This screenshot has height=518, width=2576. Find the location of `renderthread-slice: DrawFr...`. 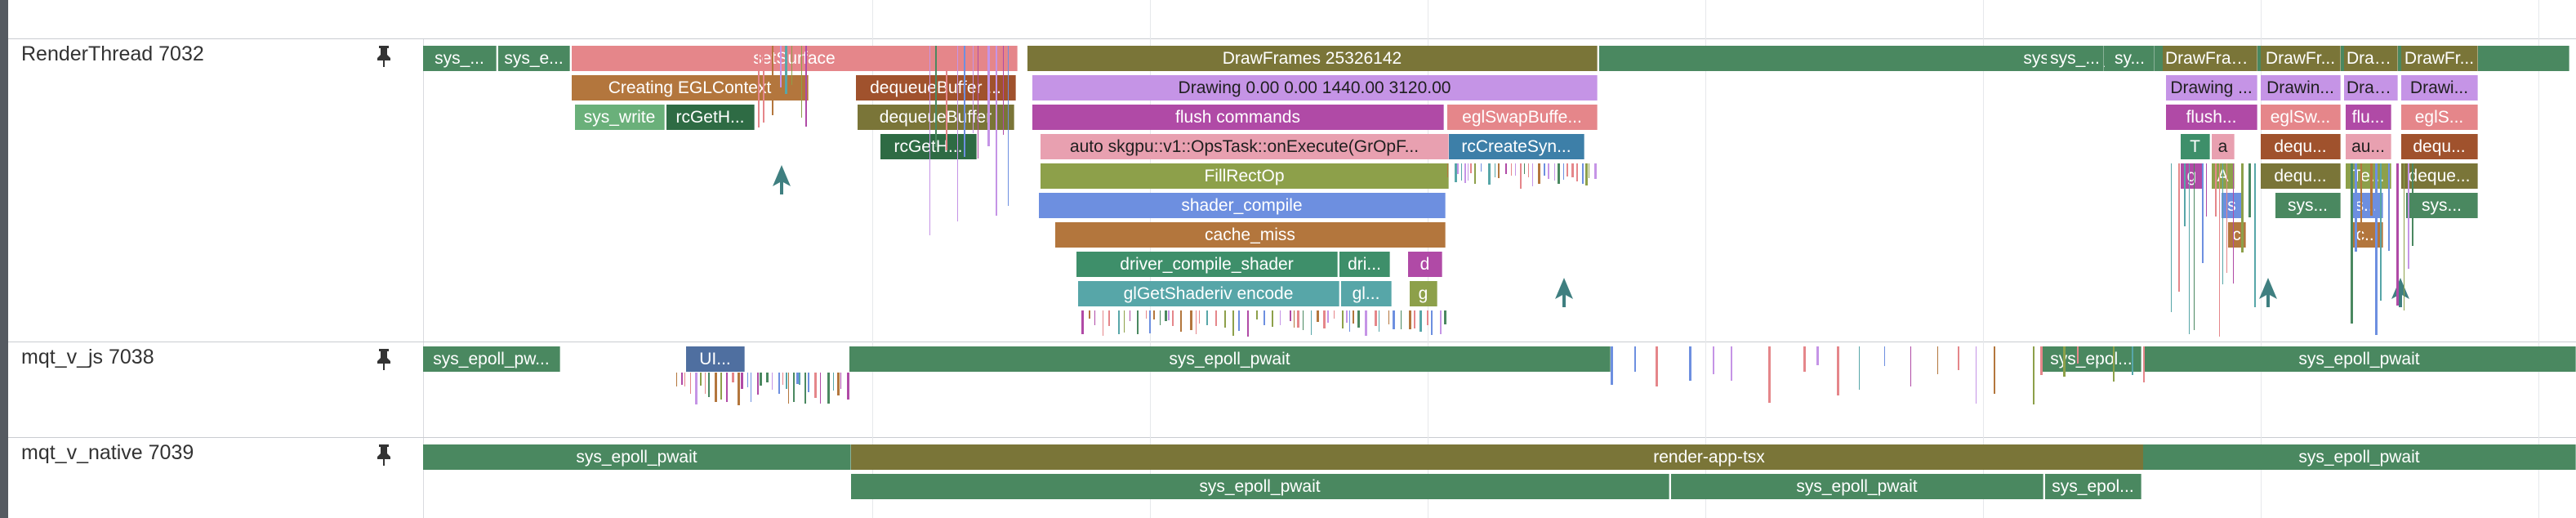

renderthread-slice: DrawFr... is located at coordinates (2439, 59).